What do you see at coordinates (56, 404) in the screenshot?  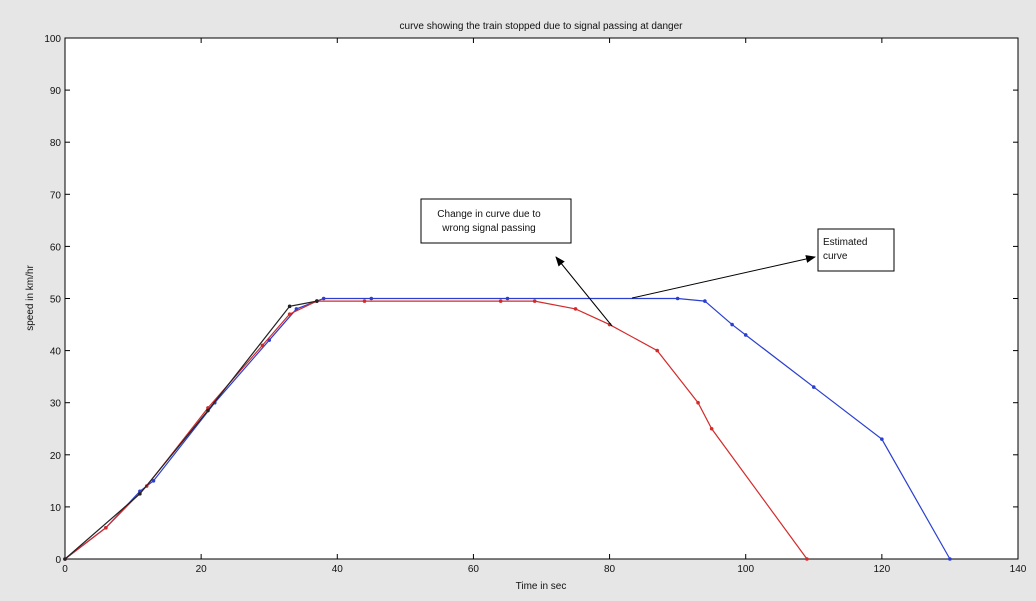 I see `y-tick-label: 30` at bounding box center [56, 404].